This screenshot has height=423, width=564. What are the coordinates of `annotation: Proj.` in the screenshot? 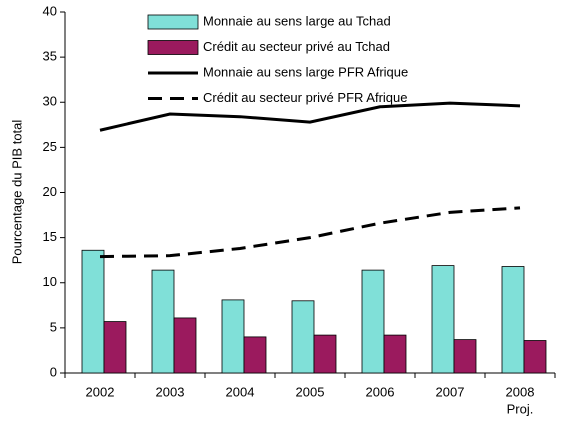 It's located at (520, 408).